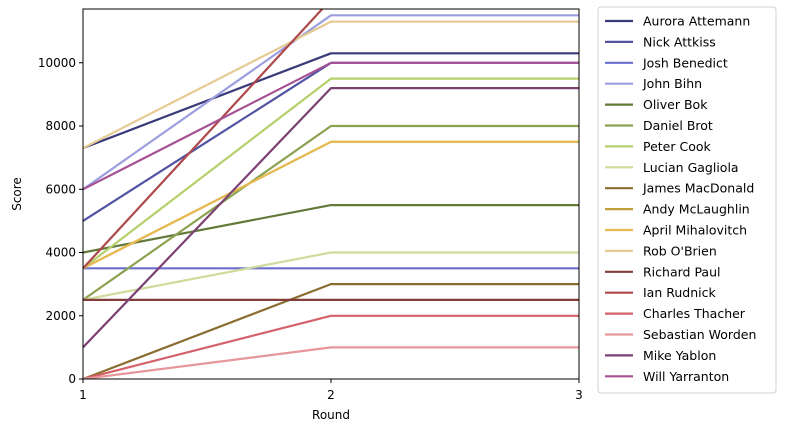 The width and height of the screenshot is (785, 432). Describe the element at coordinates (60, 221) in the screenshot. I see `y-axis: 0 2000 4000 6000 8000 10000` at that location.